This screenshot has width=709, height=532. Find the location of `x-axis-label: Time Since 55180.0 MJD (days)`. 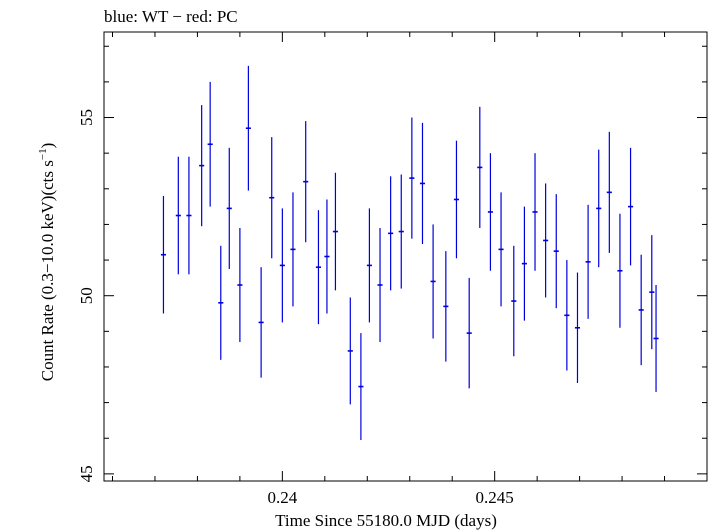

x-axis-label: Time Since 55180.0 MJD (days) is located at coordinates (386, 520).